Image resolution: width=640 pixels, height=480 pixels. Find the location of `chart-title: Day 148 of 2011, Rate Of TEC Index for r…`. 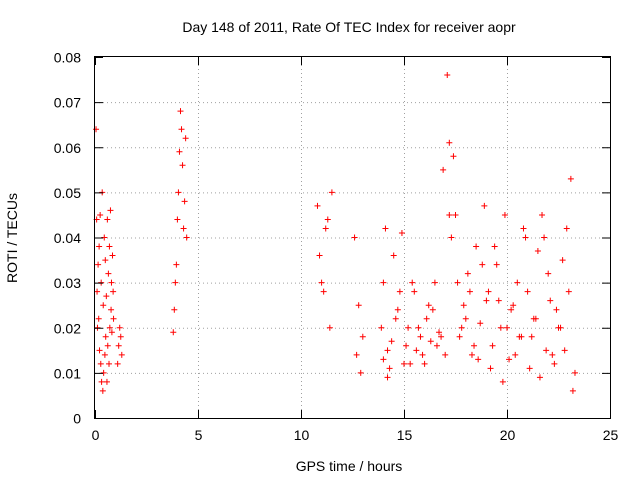

chart-title: Day 148 of 2011, Rate Of TEC Index for r… is located at coordinates (349, 27).